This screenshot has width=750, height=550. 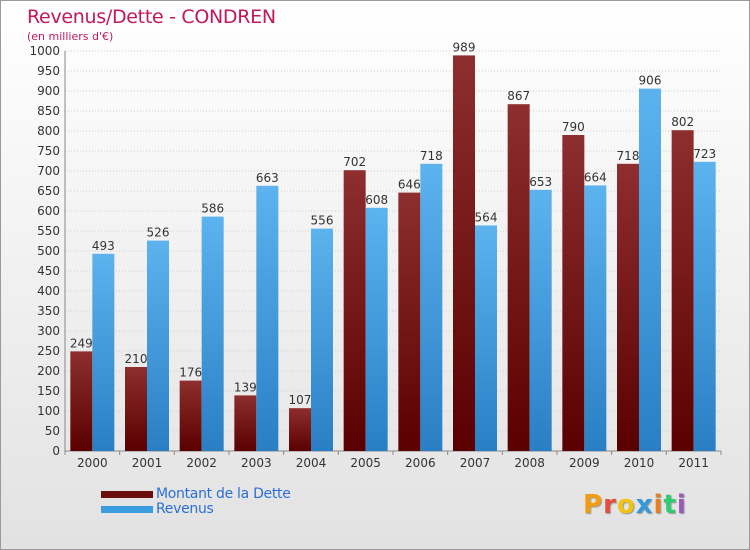 I want to click on logo-letter: x, so click(x=644, y=505).